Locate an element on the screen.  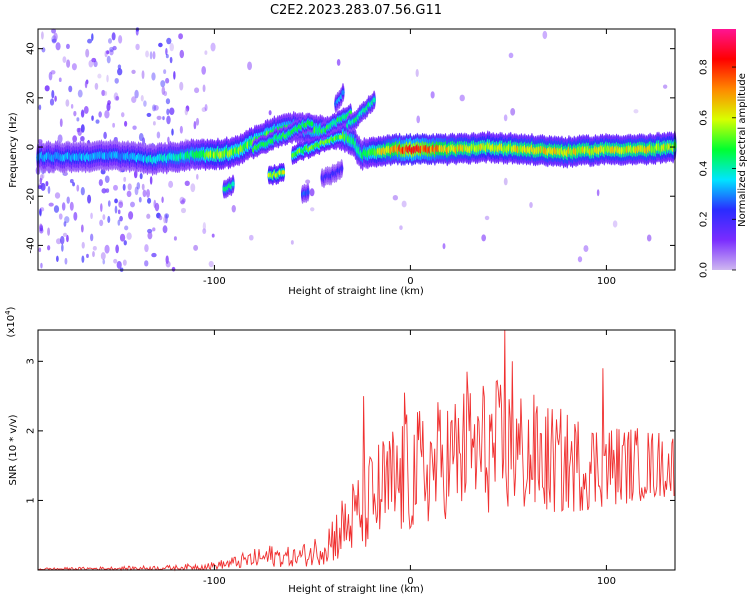
y-tick-label: -20 is located at coordinates (31, 196).